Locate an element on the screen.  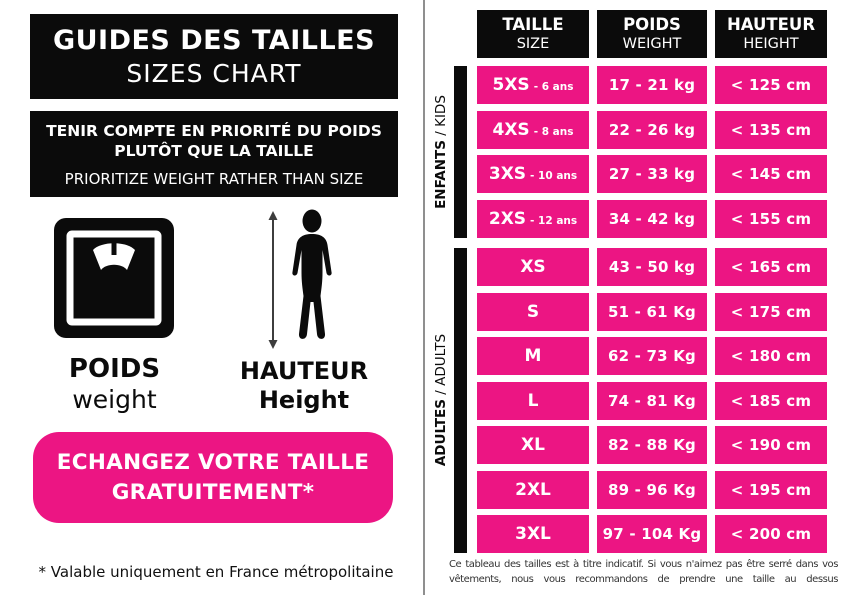
weight-scale-icon-svg is located at coordinates (114, 278).